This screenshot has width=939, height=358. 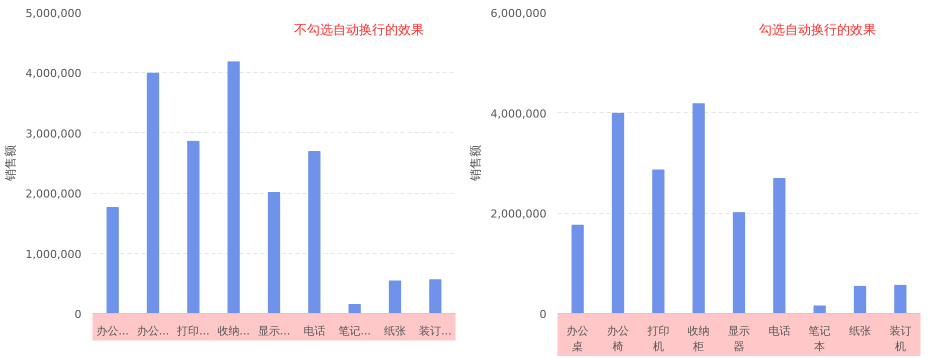 What do you see at coordinates (54, 13) in the screenshot?
I see `y-tick-label: 5,000,000` at bounding box center [54, 13].